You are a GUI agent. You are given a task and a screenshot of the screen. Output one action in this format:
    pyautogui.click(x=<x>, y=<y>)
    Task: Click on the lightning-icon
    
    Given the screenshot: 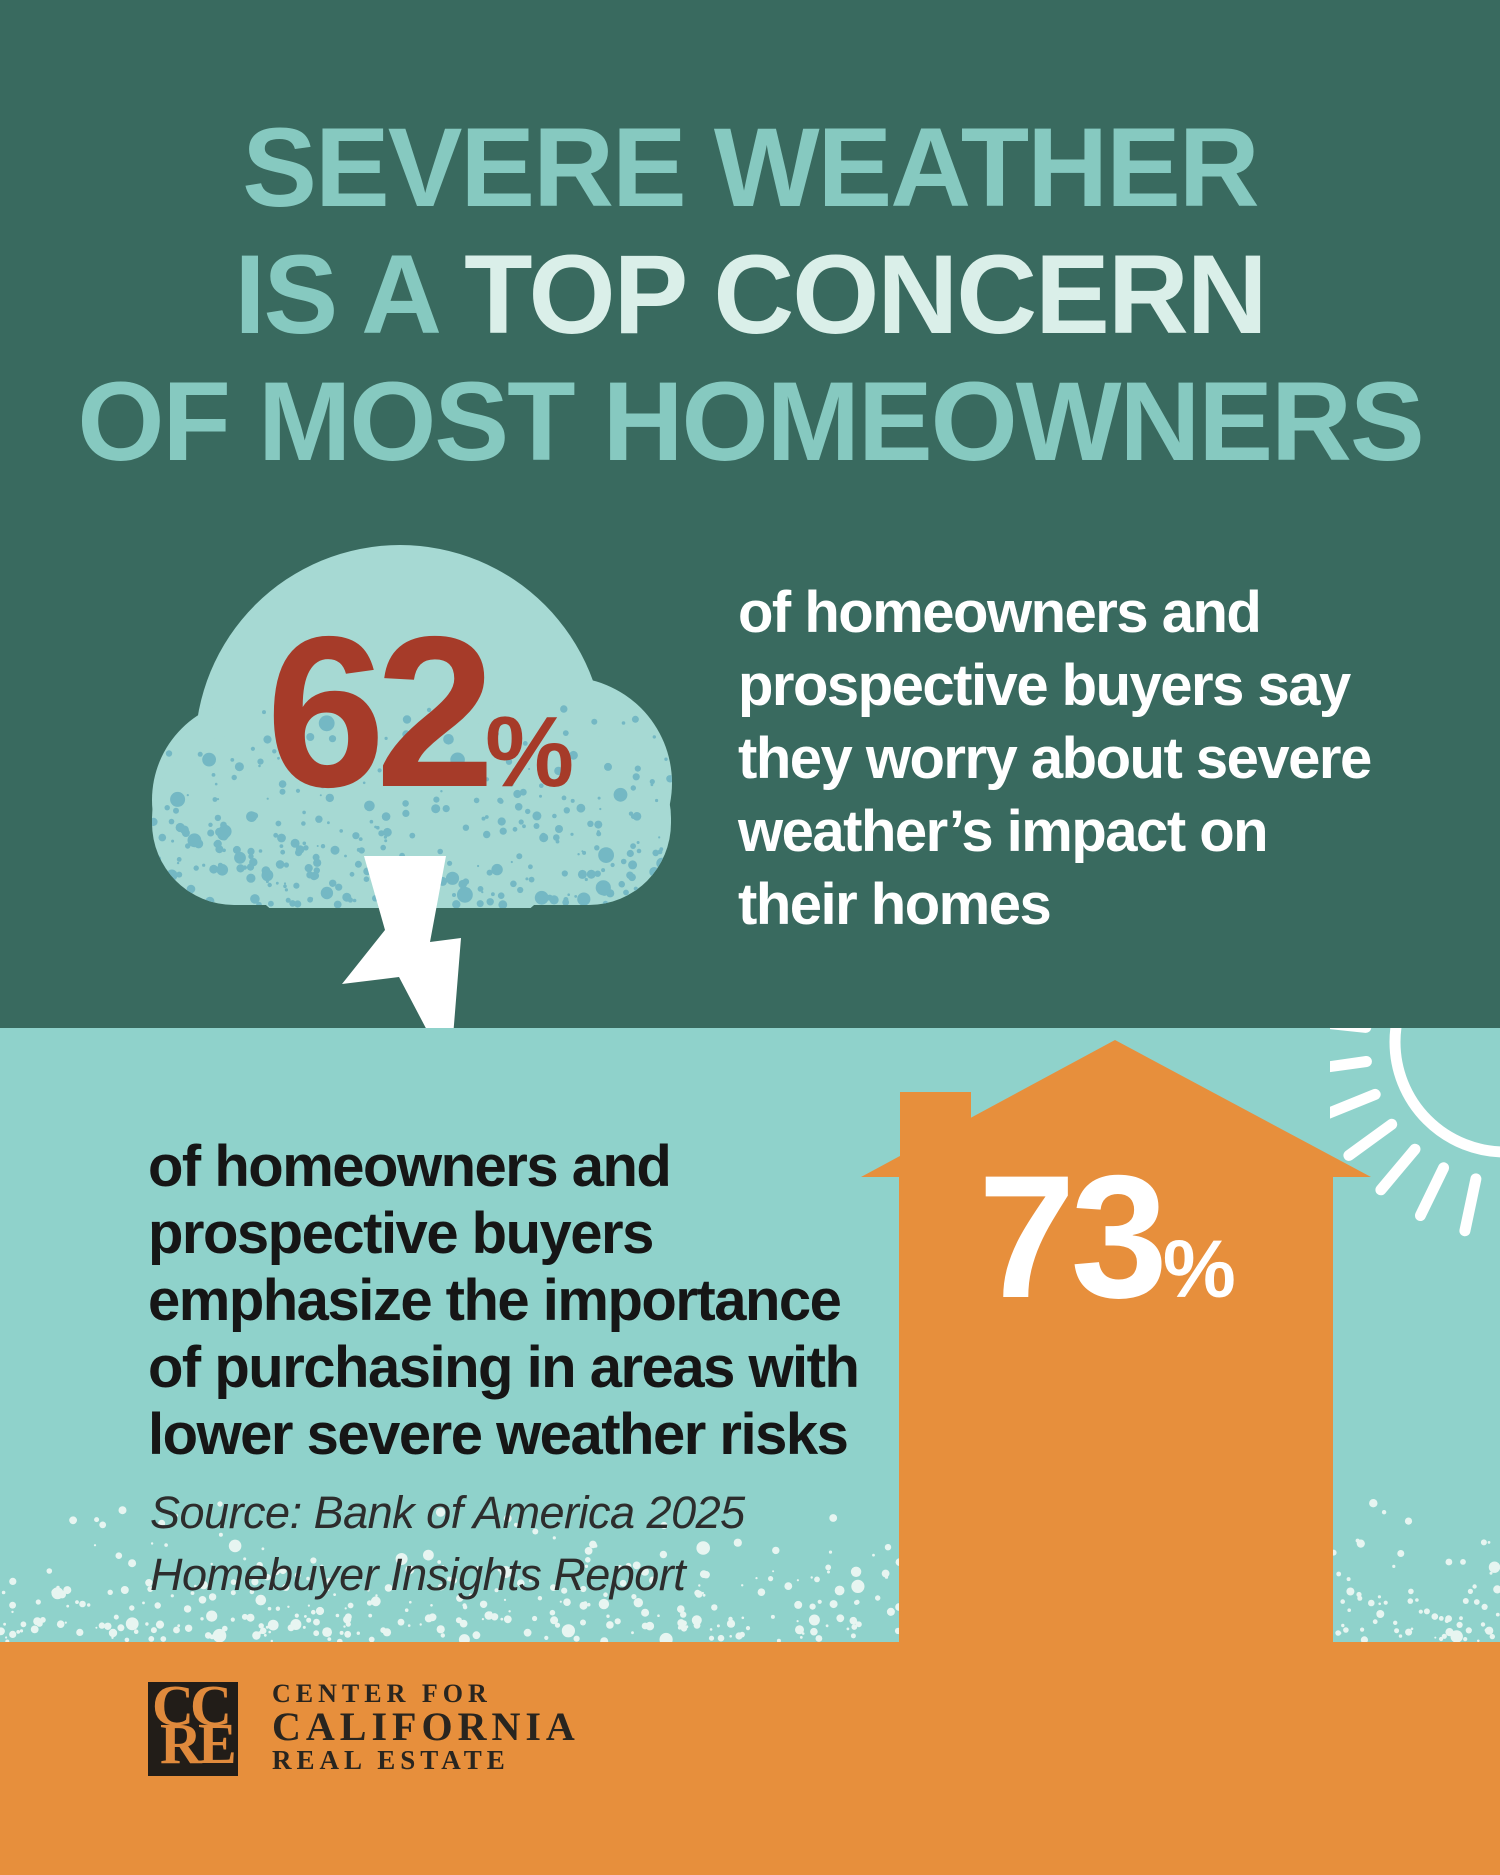 What is the action you would take?
    pyautogui.click(x=401, y=965)
    